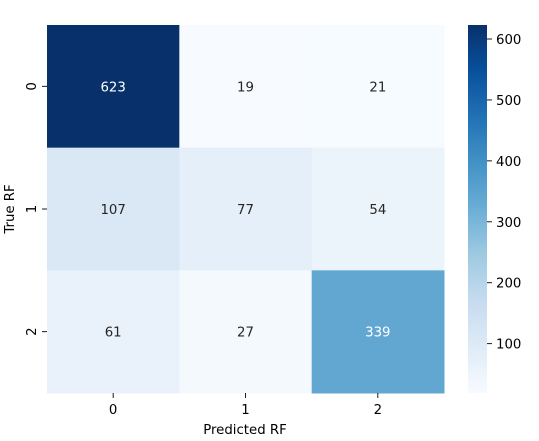 The image size is (539, 441). I want to click on cell-value-r1-c0: 107, so click(112, 210).